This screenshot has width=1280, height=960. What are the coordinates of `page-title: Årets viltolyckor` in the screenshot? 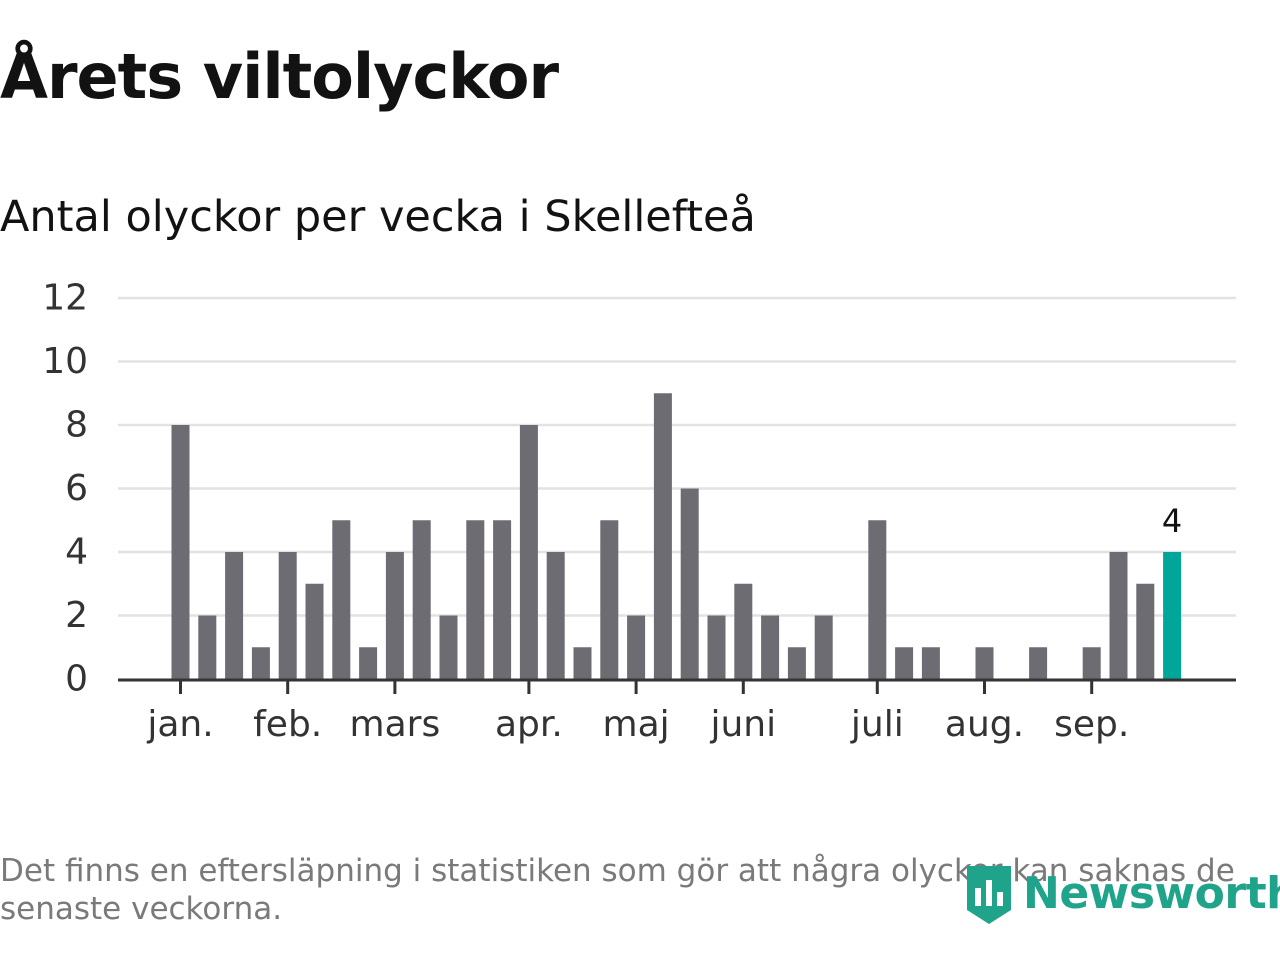 It's located at (279, 76).